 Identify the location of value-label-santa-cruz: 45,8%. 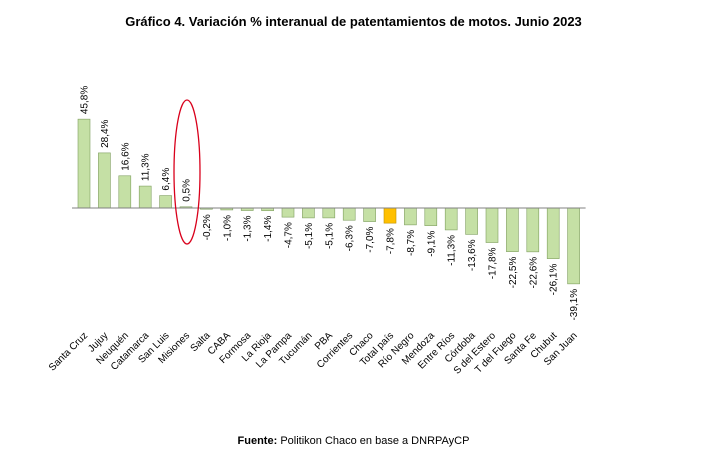
(85, 100).